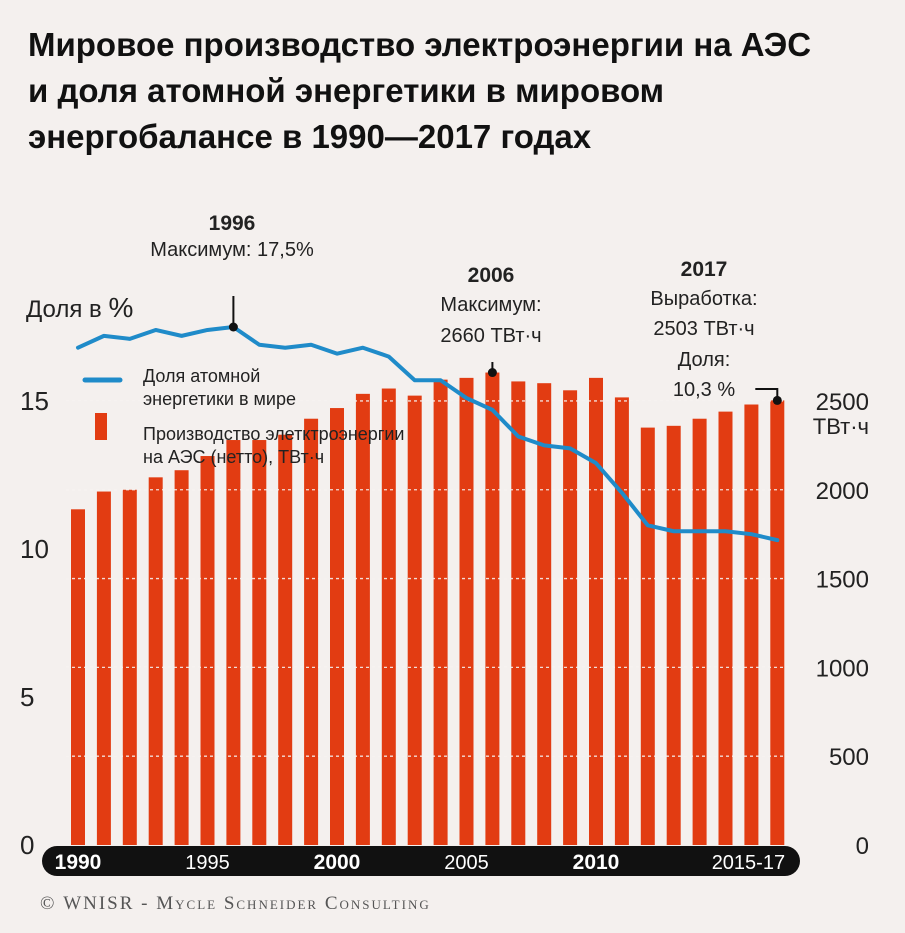 This screenshot has height=933, width=905. I want to click on bar-2009, so click(570, 617).